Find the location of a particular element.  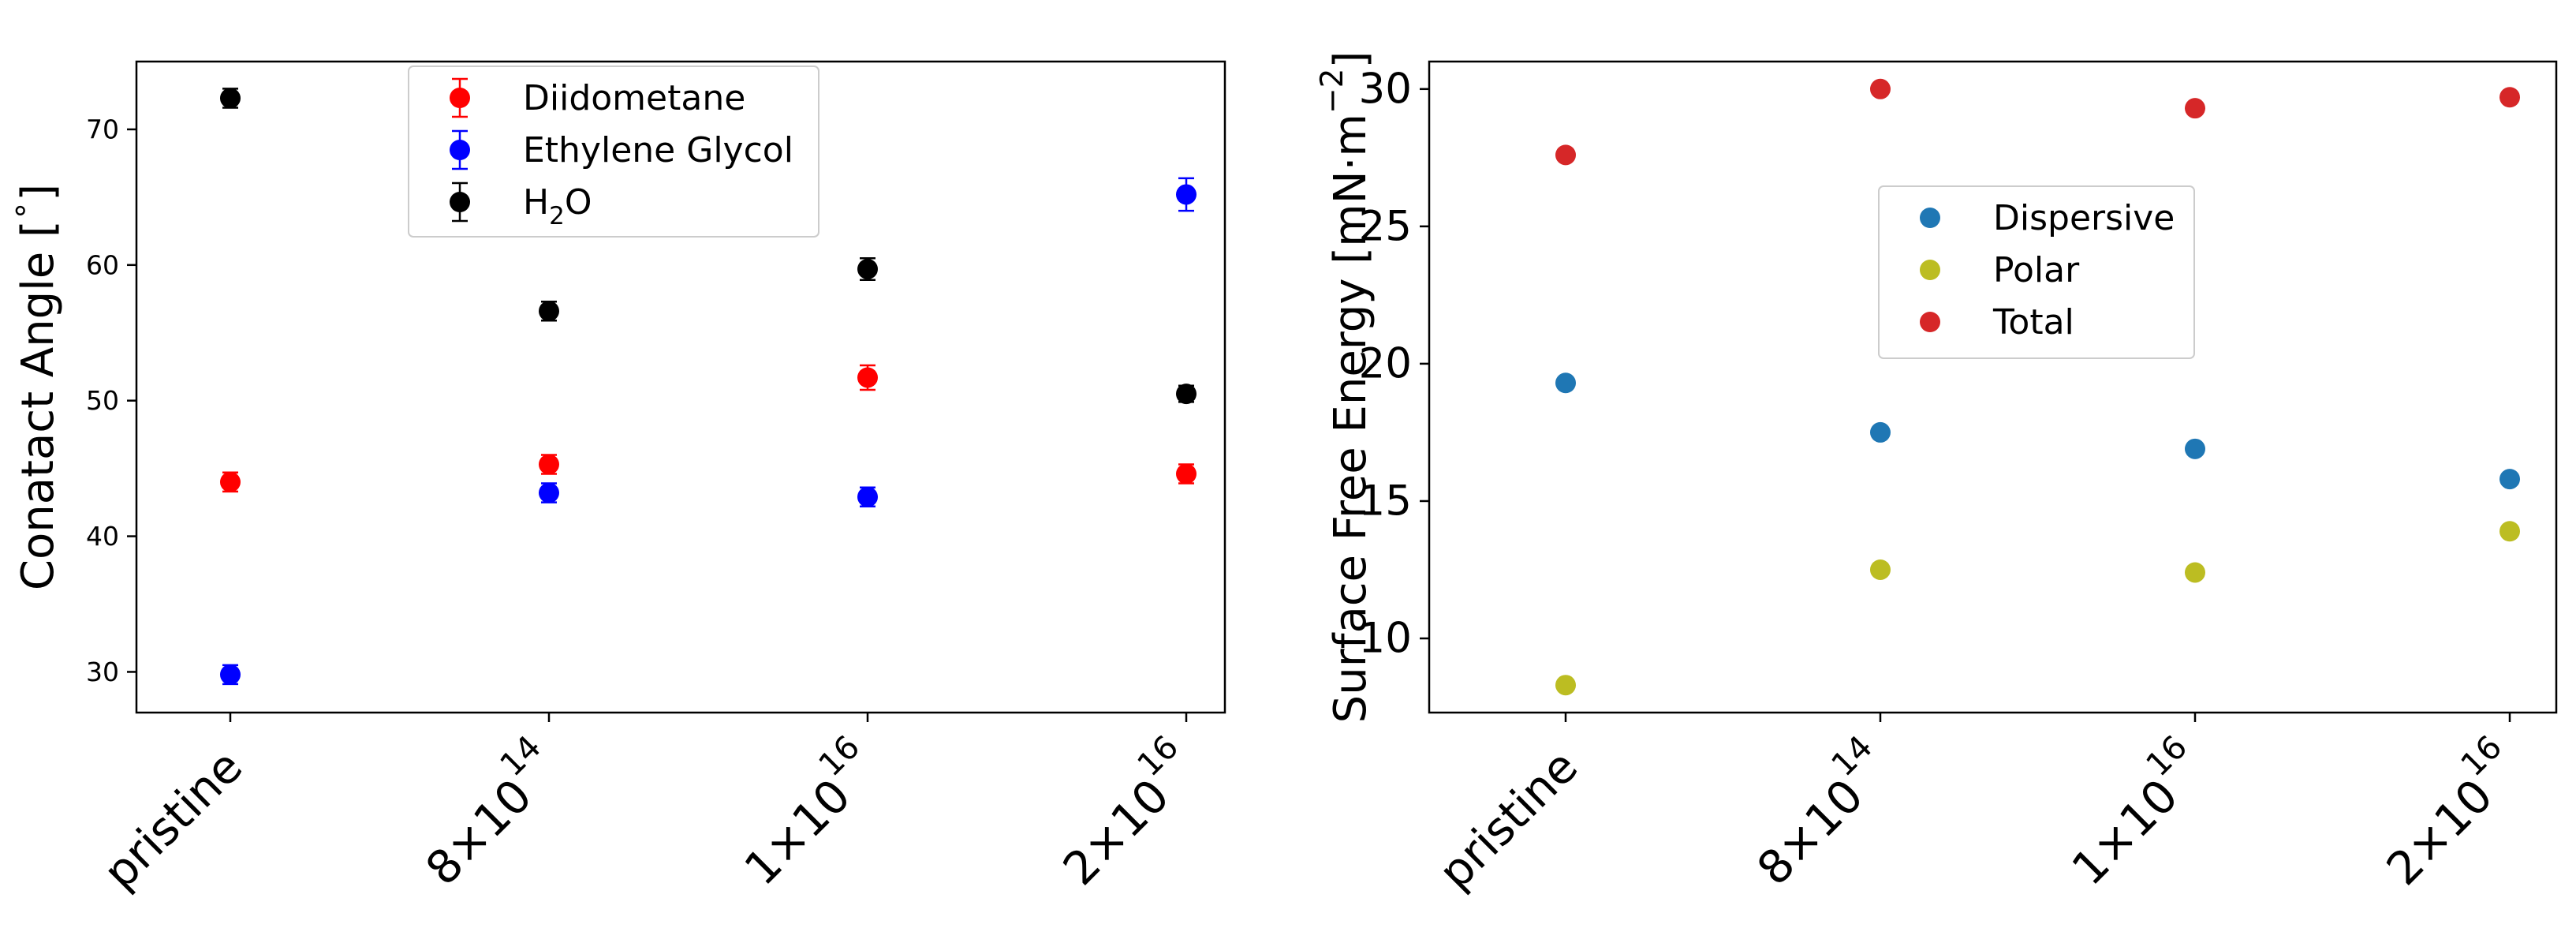

legend: Dispersive Polar Total is located at coordinates (2036, 272).